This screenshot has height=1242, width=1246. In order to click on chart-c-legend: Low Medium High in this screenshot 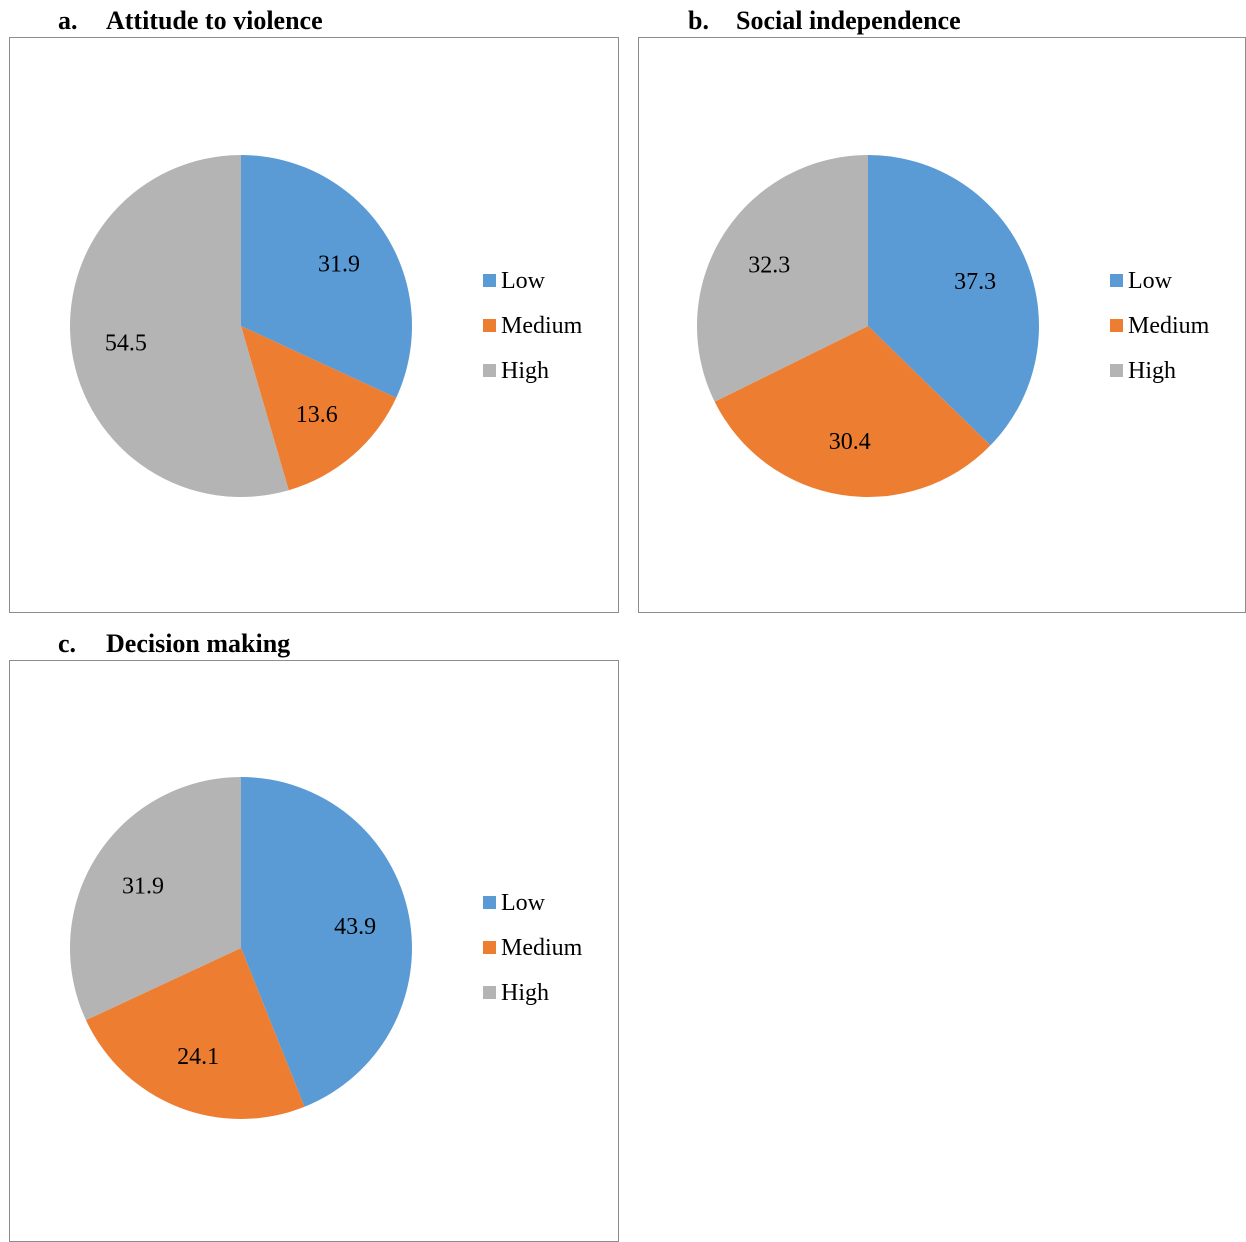, I will do `click(532, 955)`.